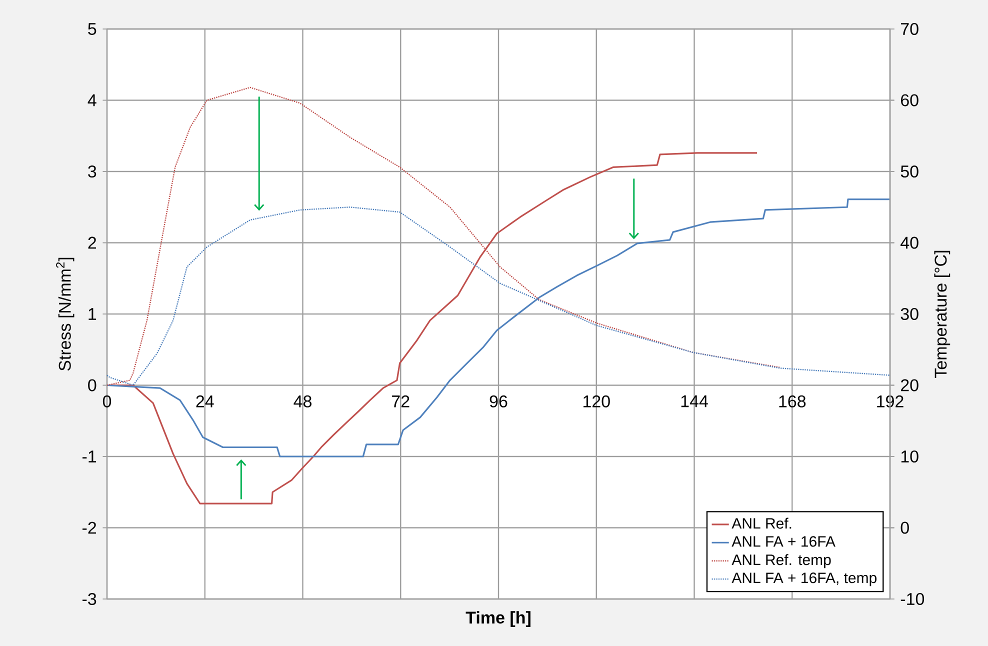 This screenshot has width=988, height=646. I want to click on y-tick-label: 1, so click(92, 314).